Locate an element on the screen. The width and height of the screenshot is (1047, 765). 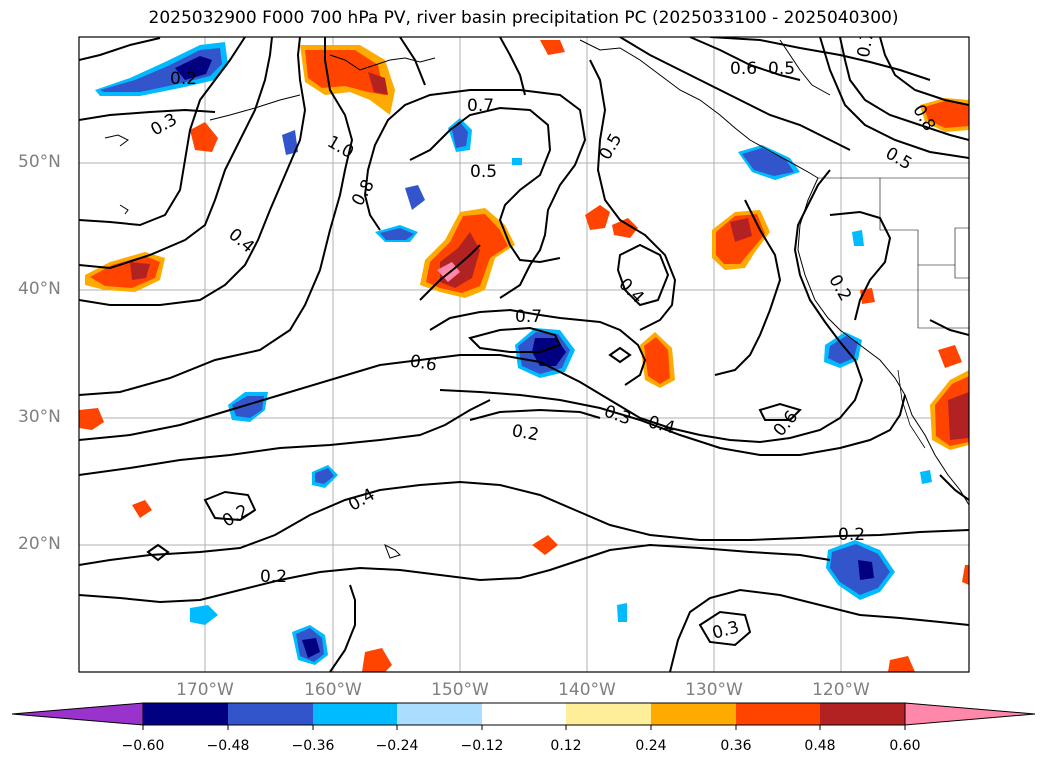
lon-label: 120°W is located at coordinates (841, 690).